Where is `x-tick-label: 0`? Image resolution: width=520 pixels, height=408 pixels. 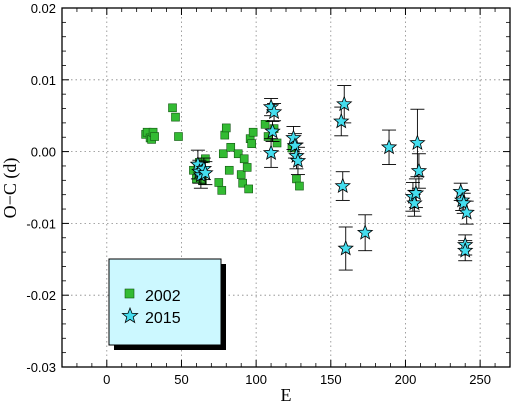 x-tick-label: 0 is located at coordinates (106, 379).